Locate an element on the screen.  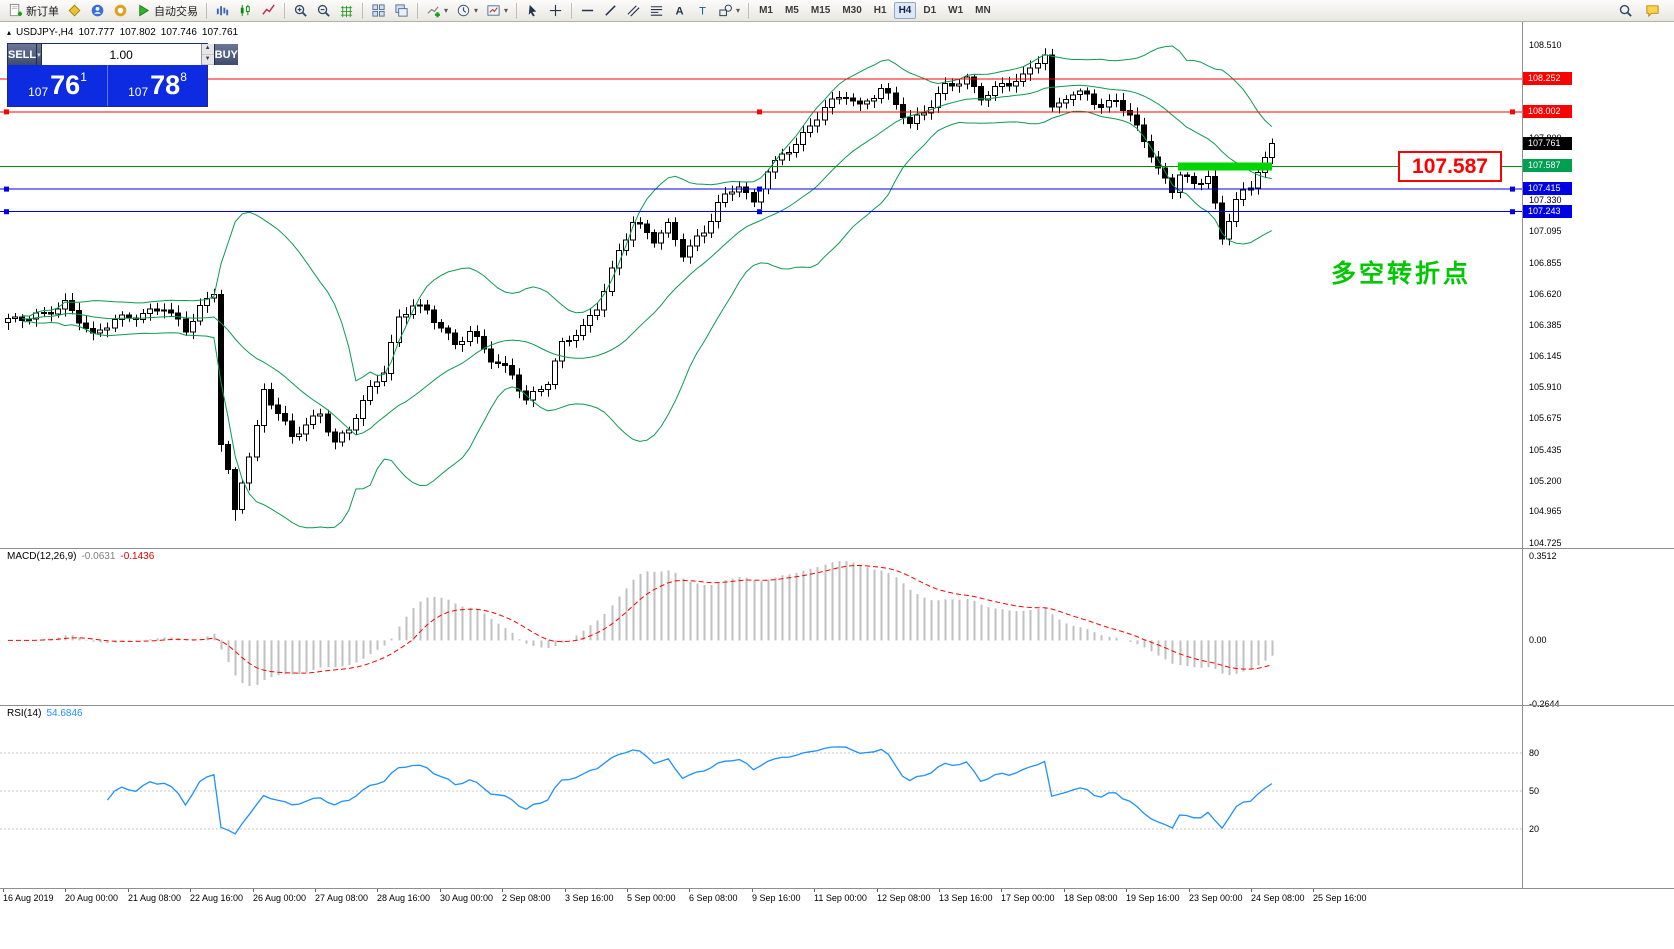
candles-chart-icon is located at coordinates (245, 10).